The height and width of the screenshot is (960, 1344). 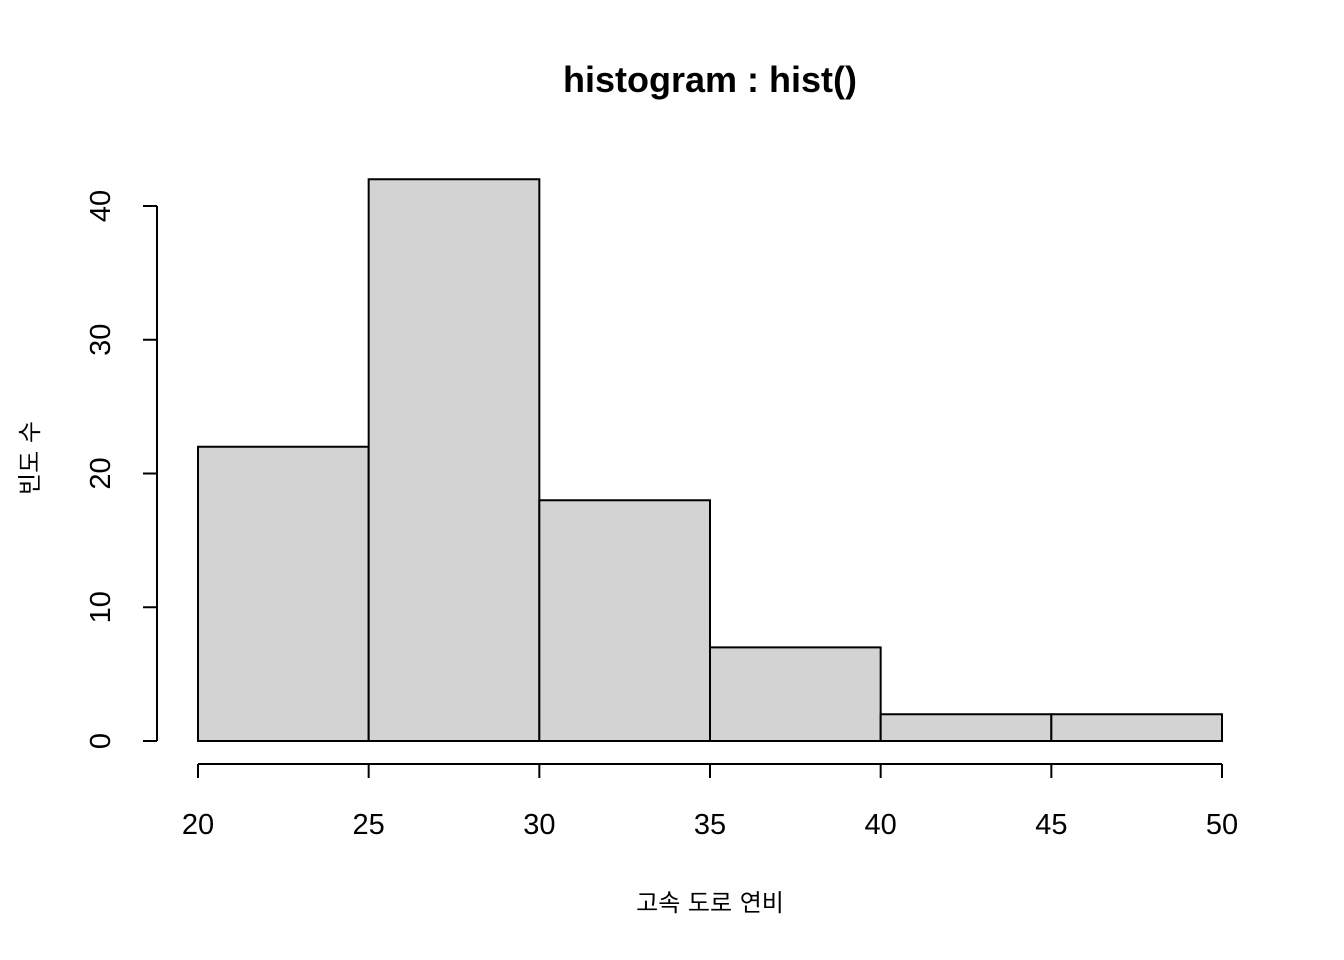 What do you see at coordinates (710, 79) in the screenshot?
I see `chart-title: histogram : hist()` at bounding box center [710, 79].